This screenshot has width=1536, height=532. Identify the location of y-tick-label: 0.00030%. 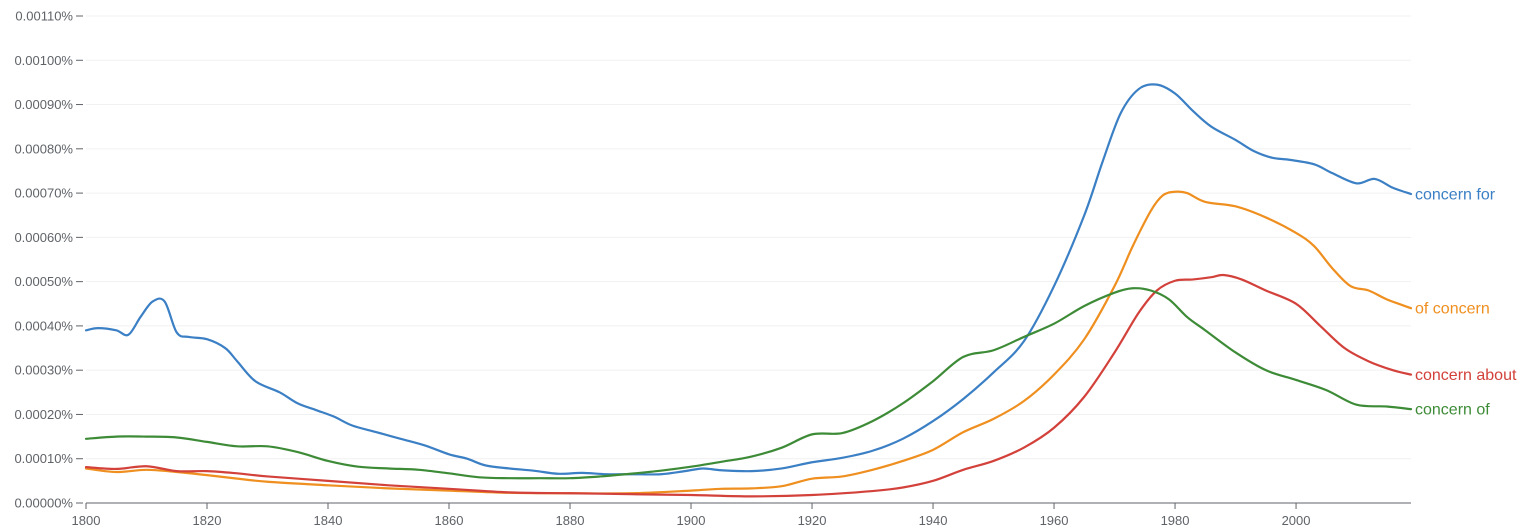
(43, 370).